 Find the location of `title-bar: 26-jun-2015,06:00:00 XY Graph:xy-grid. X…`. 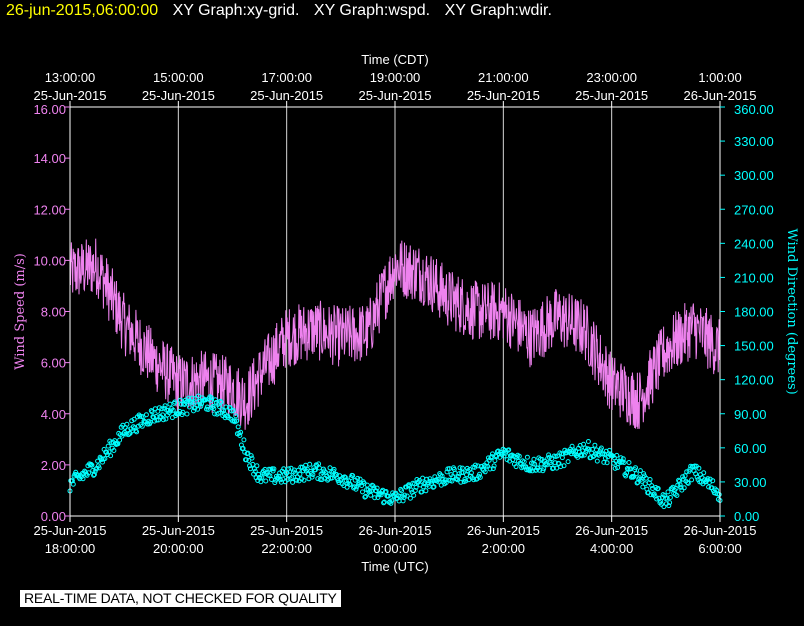

title-bar: 26-jun-2015,06:00:00 XY Graph:xy-grid. X… is located at coordinates (279, 11).